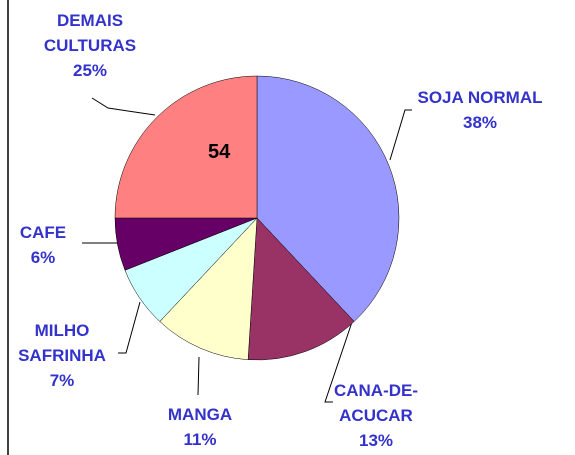 The height and width of the screenshot is (455, 575). Describe the element at coordinates (43, 257) in the screenshot. I see `percent-label: 6%` at that location.